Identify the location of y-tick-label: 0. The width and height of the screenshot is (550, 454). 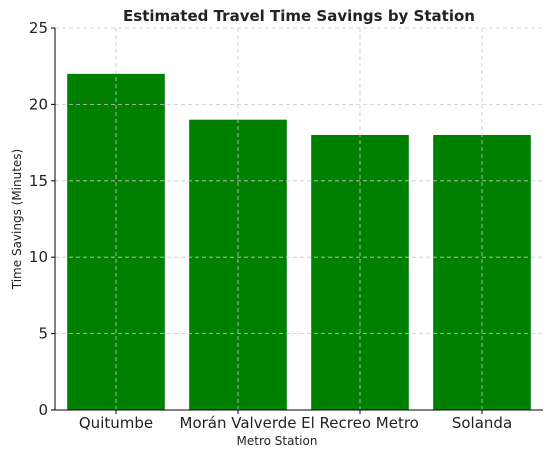
(43, 410).